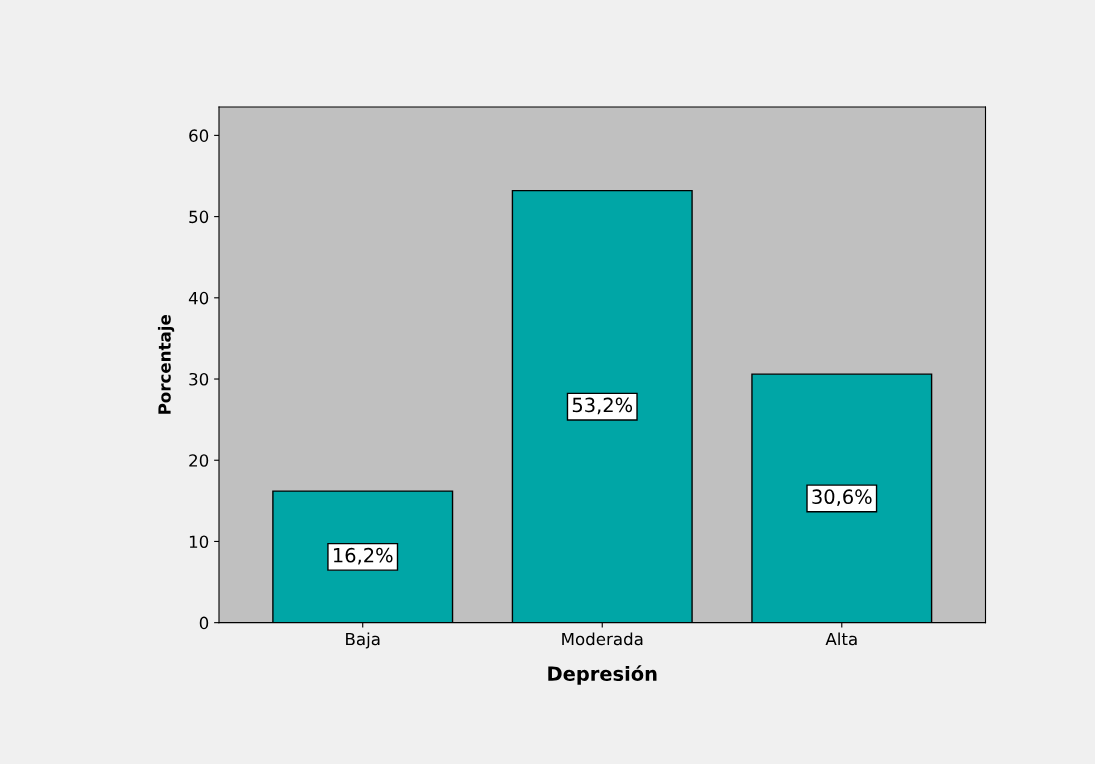 This screenshot has height=764, width=1095. I want to click on y-tick-label: 0, so click(204, 623).